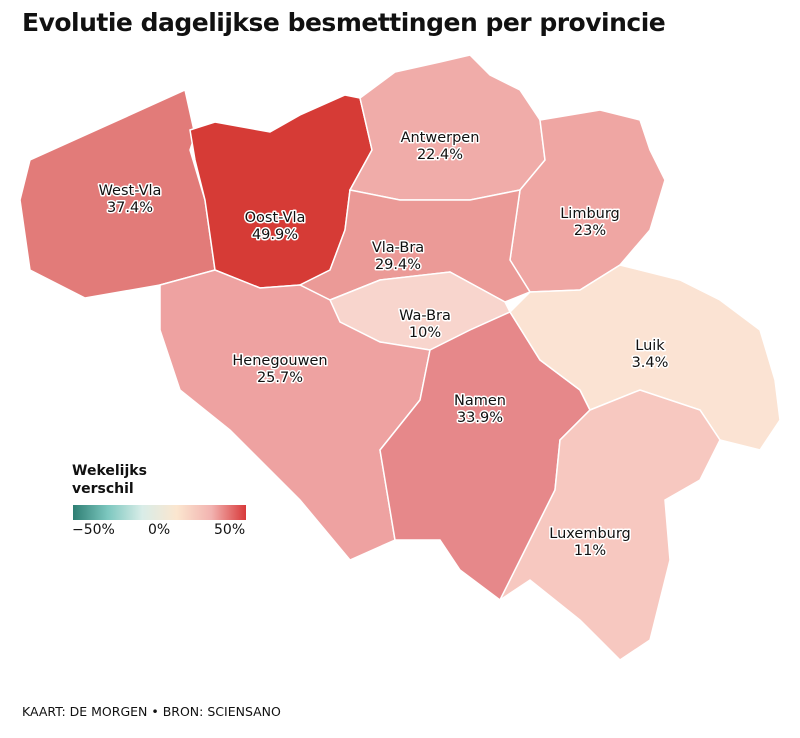 Image resolution: width=800 pixels, height=738 pixels. I want to click on province-name-label-luxemburg: Luxemburg, so click(590, 534).